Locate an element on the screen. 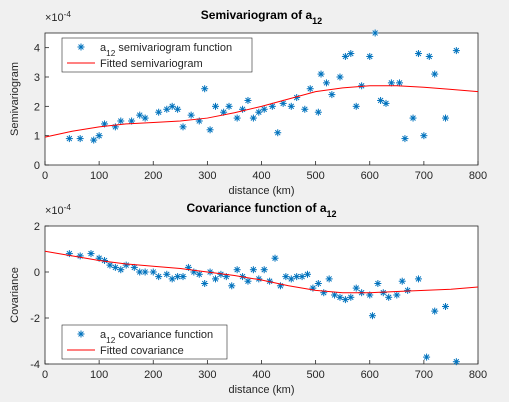  y-tick-label: -4 is located at coordinates (35, 365).